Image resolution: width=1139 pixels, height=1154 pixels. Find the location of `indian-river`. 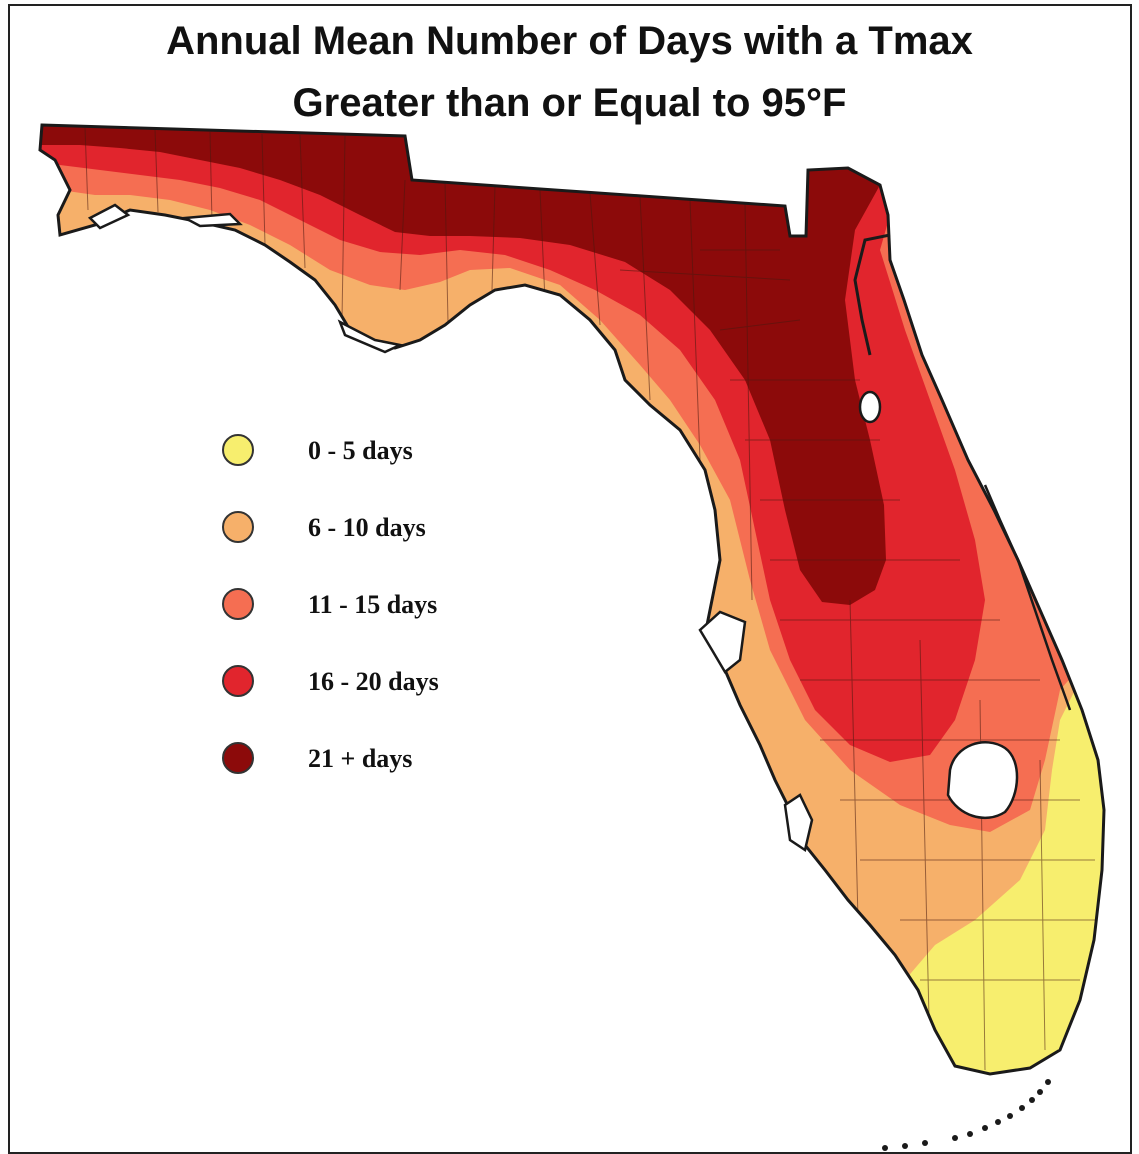

indian-river is located at coordinates (1027, 597).